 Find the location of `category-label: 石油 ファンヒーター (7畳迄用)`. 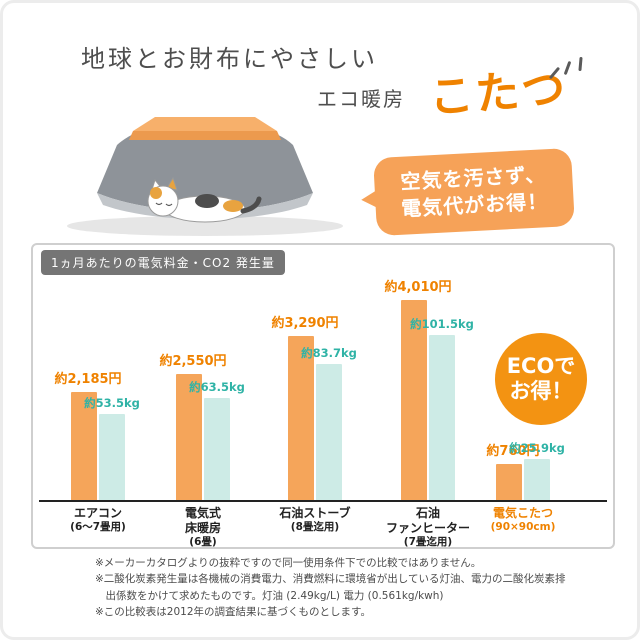

category-label: 石油 ファンヒーター (7畳迄用) is located at coordinates (427, 527).